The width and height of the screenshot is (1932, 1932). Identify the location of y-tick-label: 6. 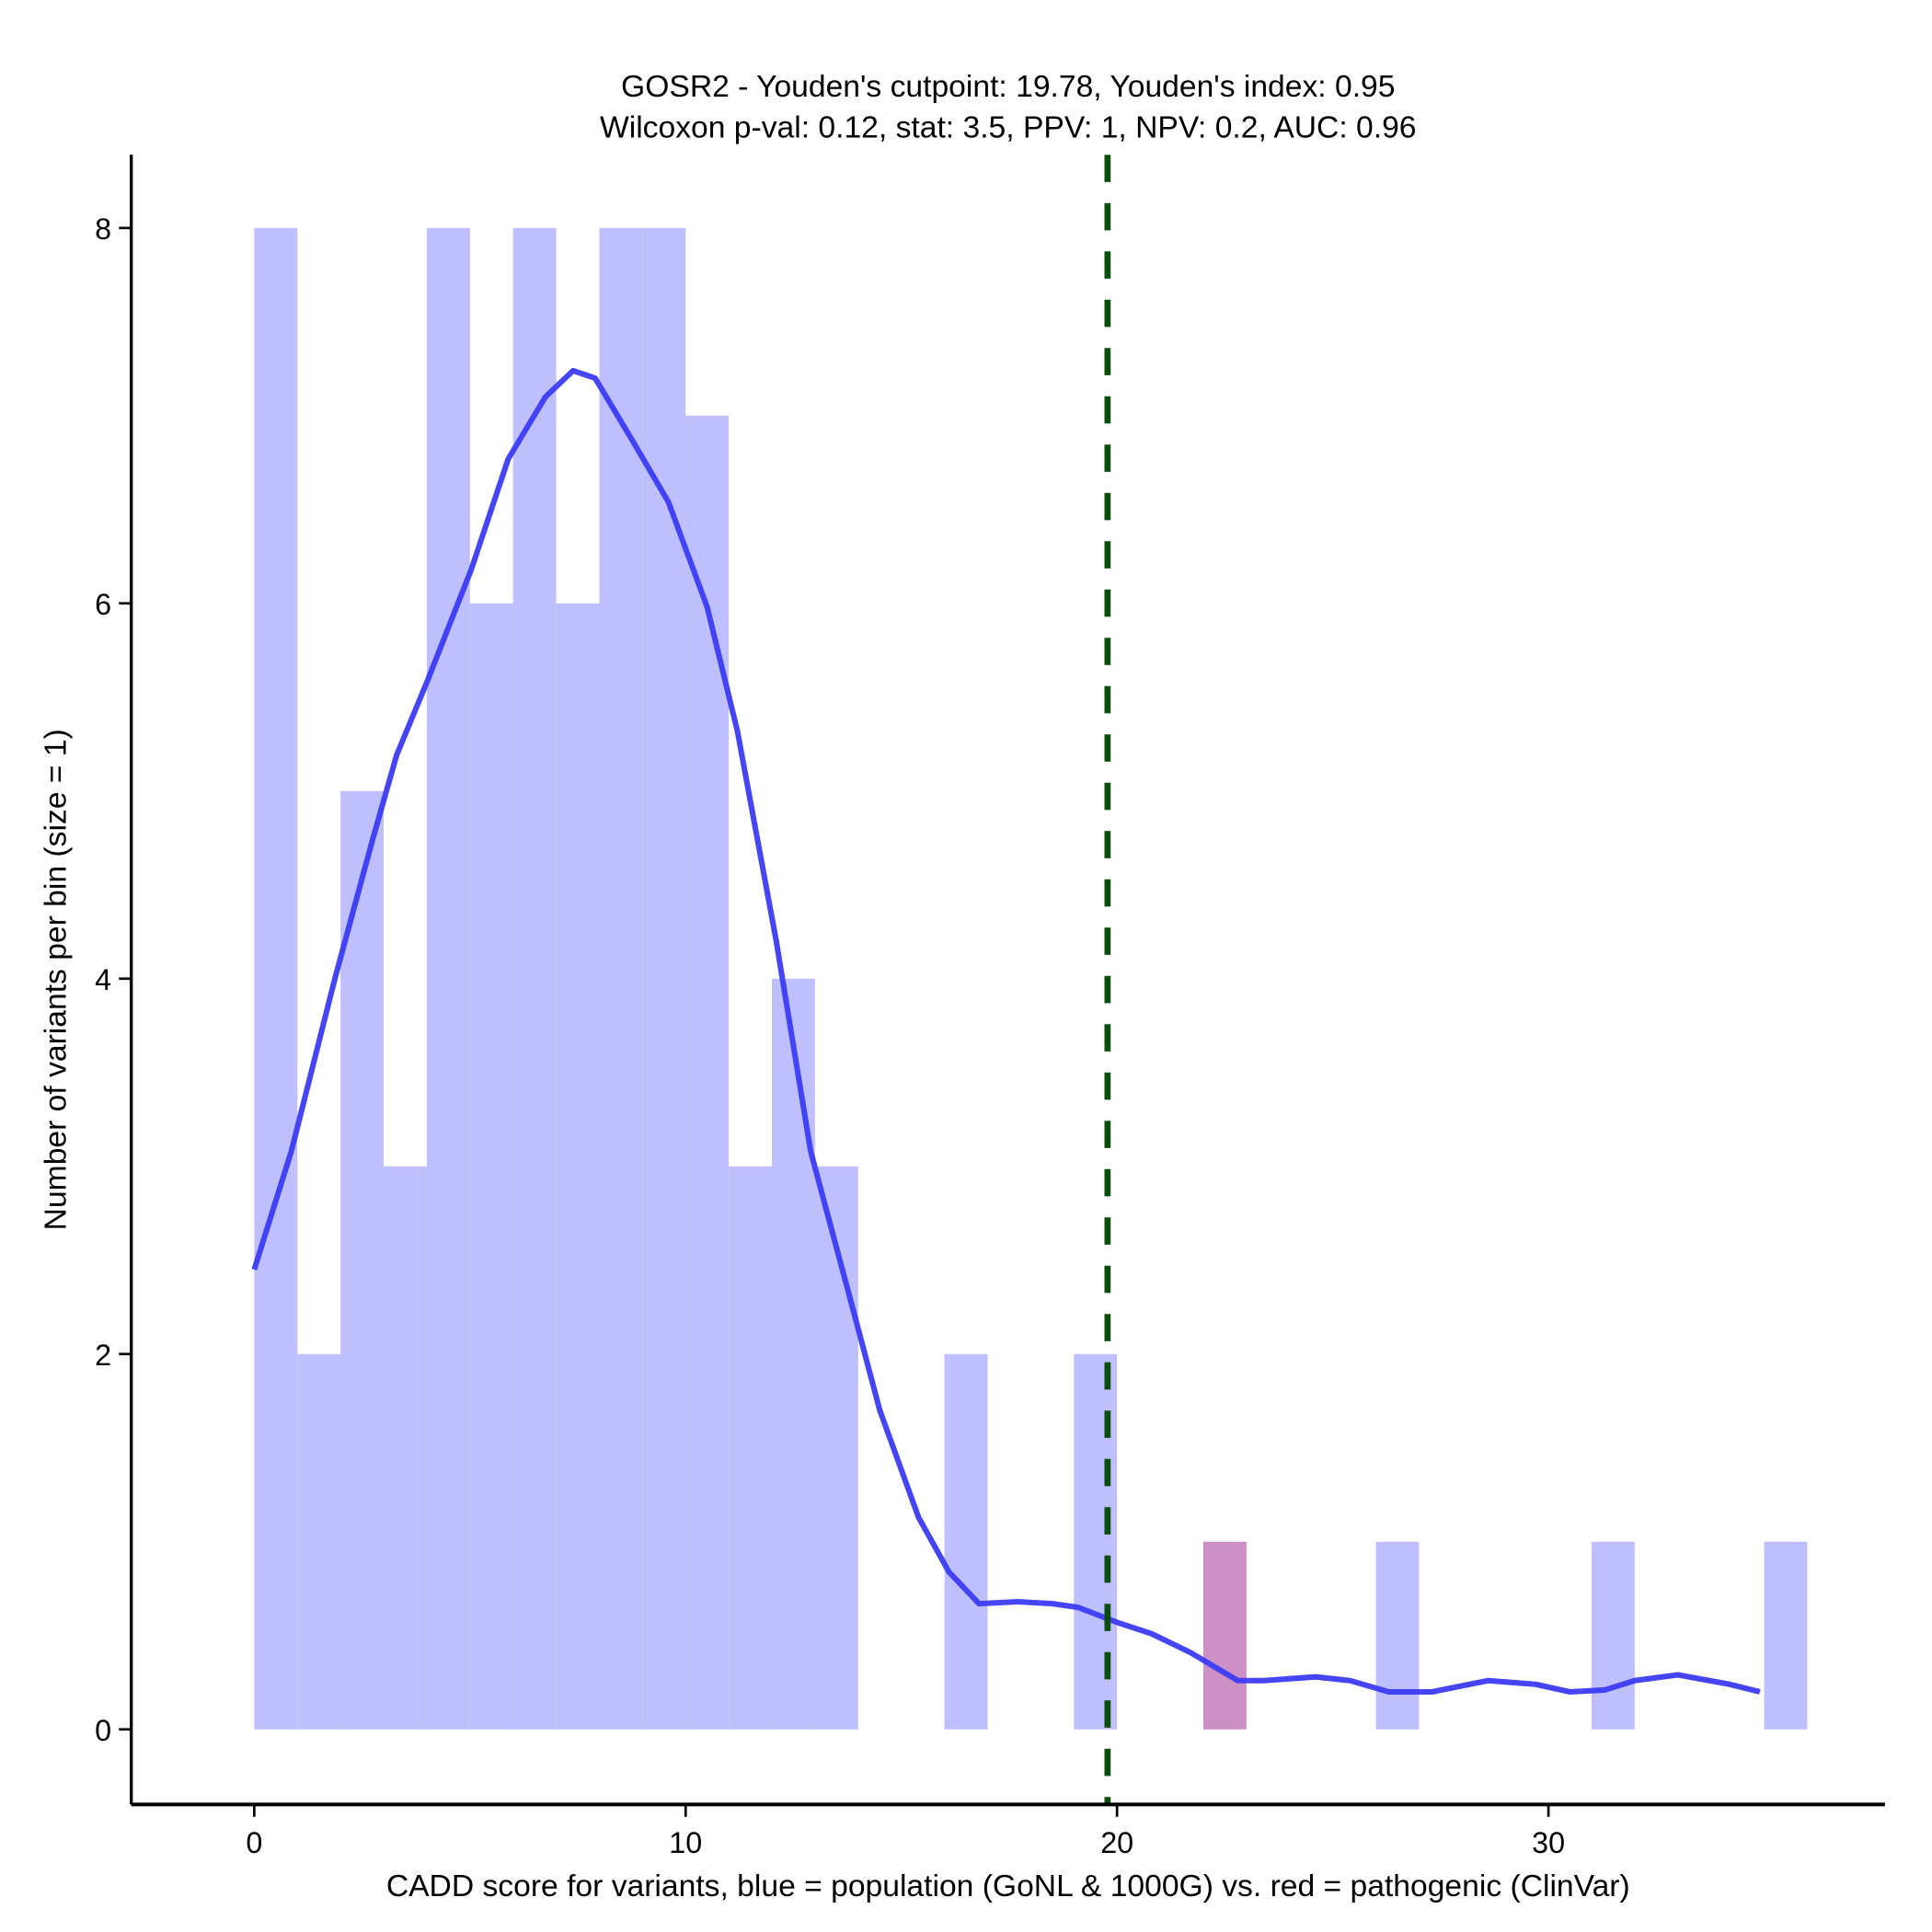
(103, 604).